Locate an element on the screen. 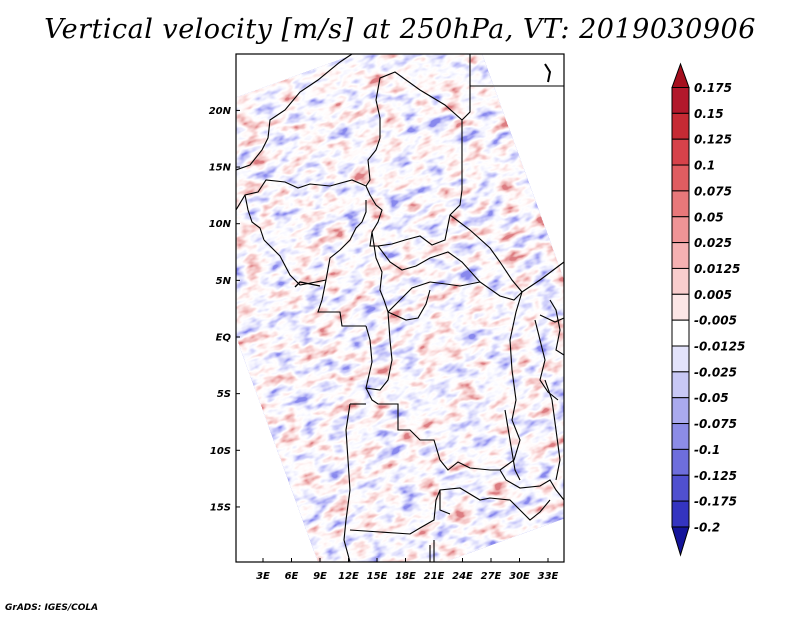 Image resolution: width=800 pixels, height=618 pixels. colorbar-label: 0.05 is located at coordinates (709, 217).